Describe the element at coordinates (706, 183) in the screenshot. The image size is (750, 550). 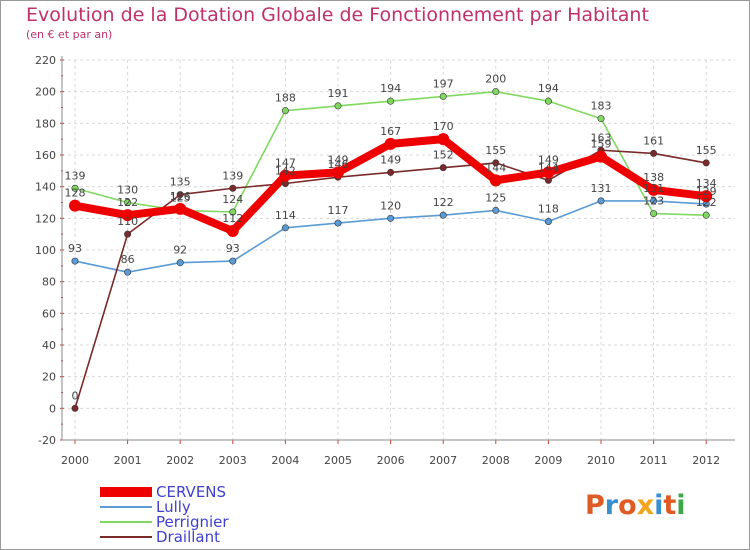
I see `data-label-cervens: 134` at that location.